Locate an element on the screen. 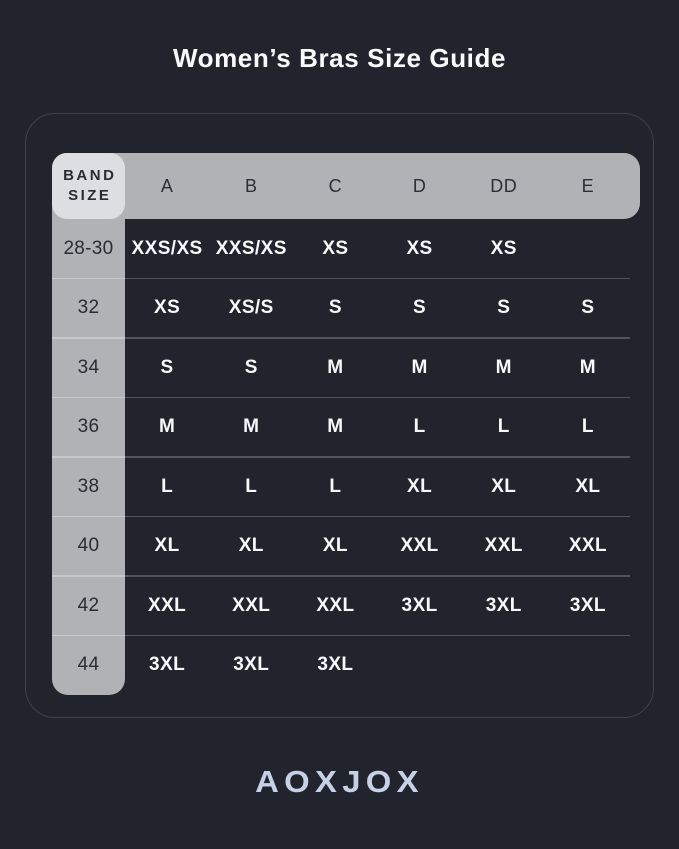  size-value-cell: XS/S is located at coordinates (251, 308).